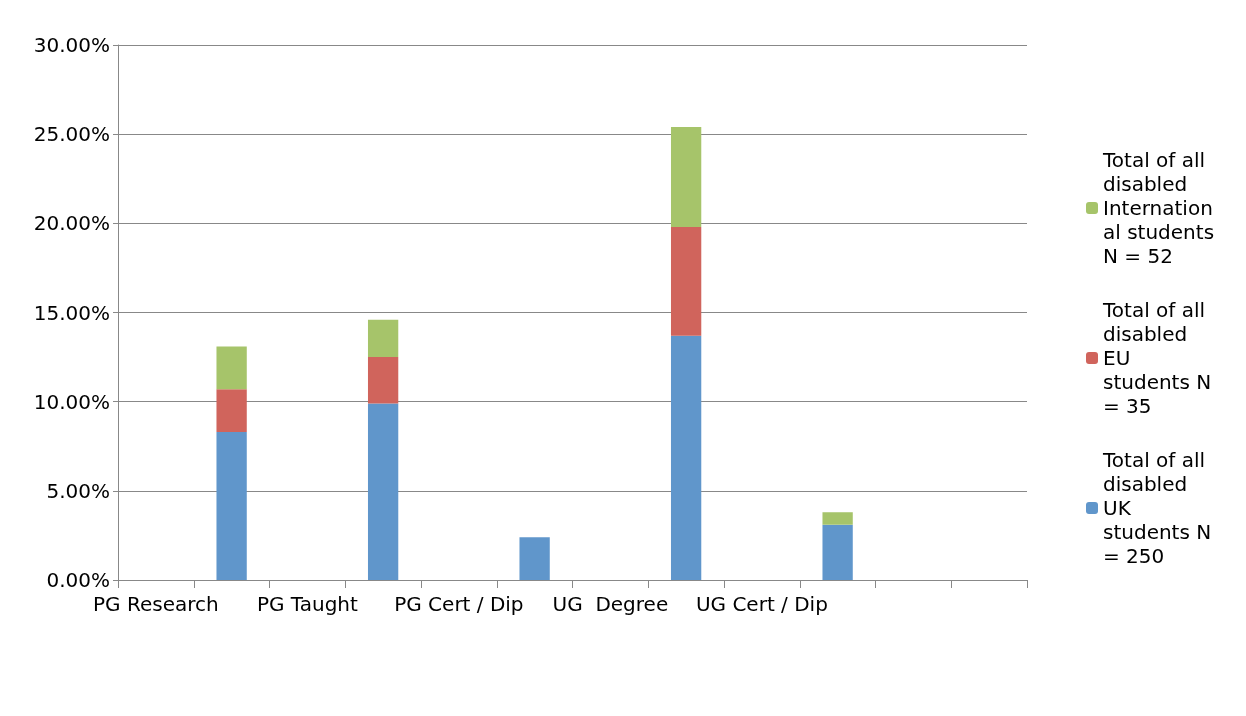 The width and height of the screenshot is (1246, 716). What do you see at coordinates (1160, 358) in the screenshot?
I see `legend-label: Total of all disabled EU students N = 35` at bounding box center [1160, 358].